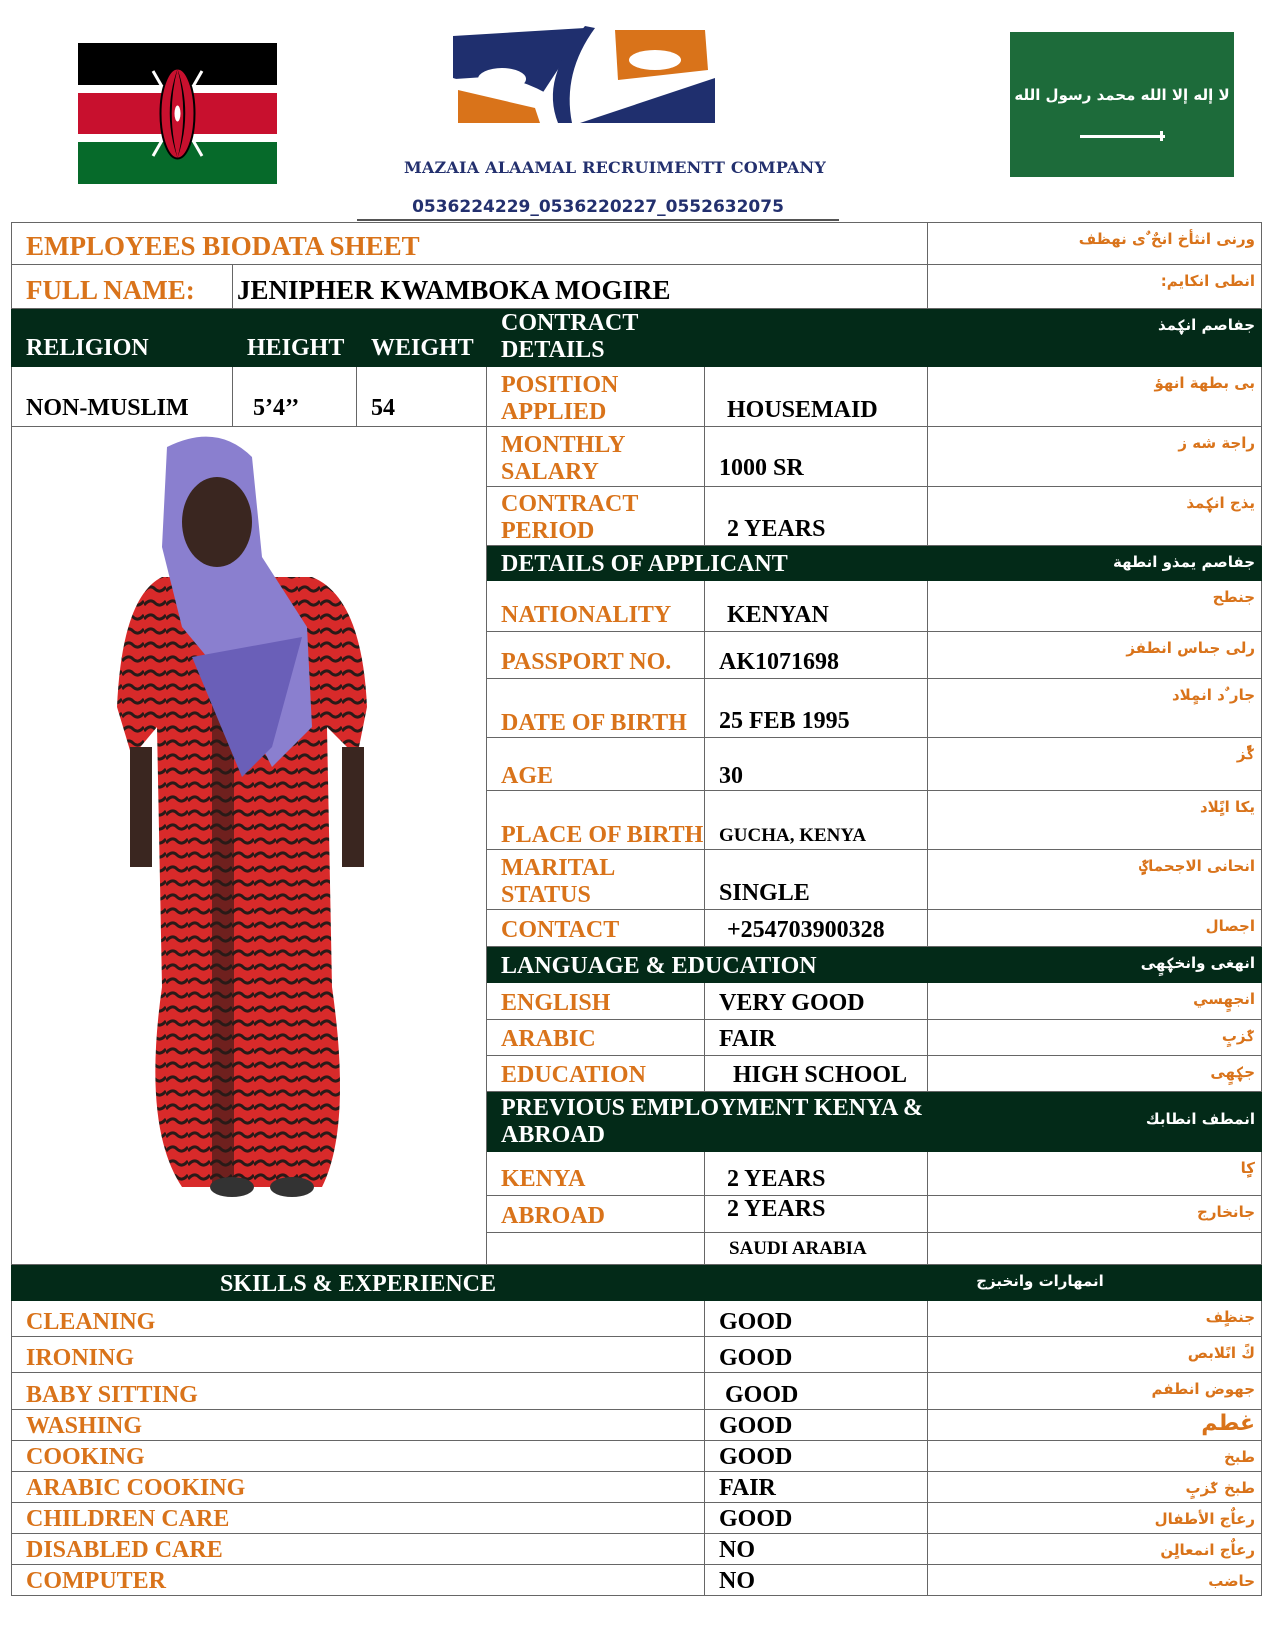 This screenshot has height=1650, width=1275. I want to click on position-ar: بى بطهة انهؤ, so click(1095, 396).